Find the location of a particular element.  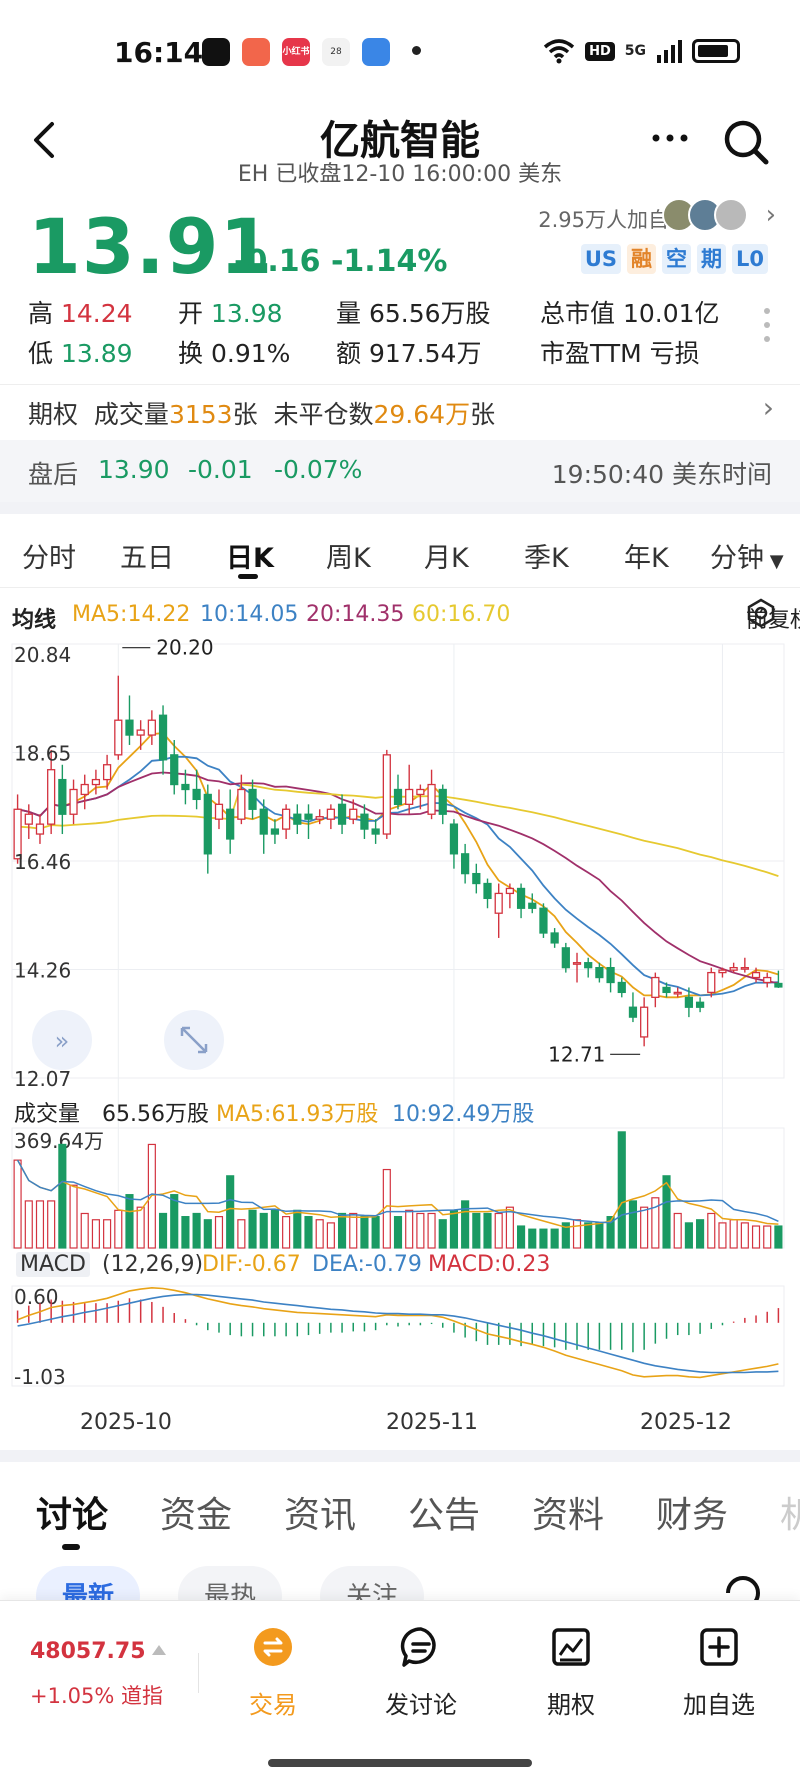

add-watchlist-label: 加自选 is located at coordinates (719, 1705).